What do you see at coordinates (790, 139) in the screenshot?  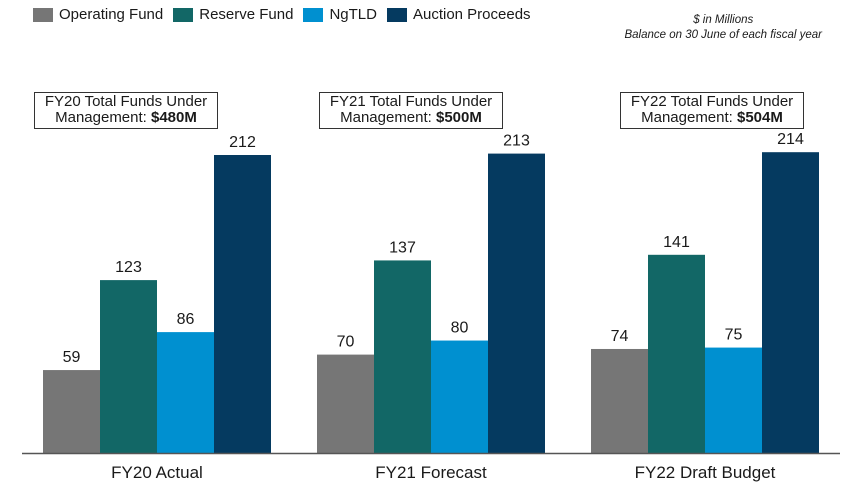 I see `value-label-auction-proceeds-fy22-draft-budget: 214` at bounding box center [790, 139].